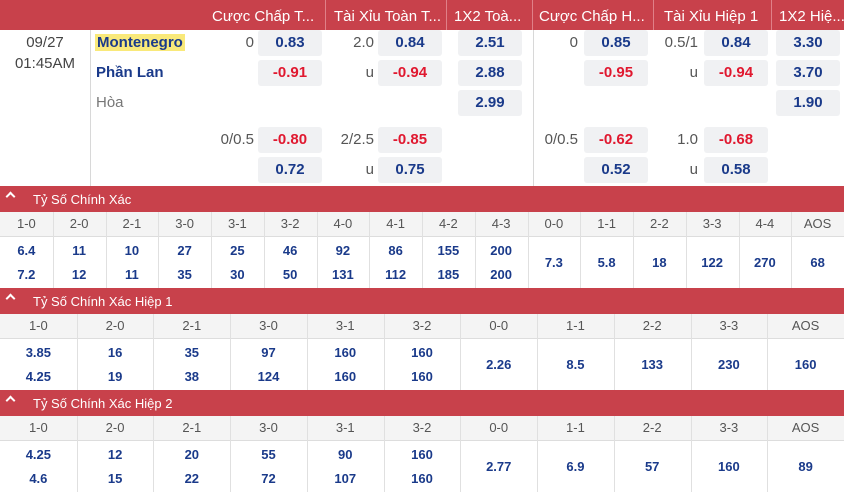 The image size is (844, 497). What do you see at coordinates (38, 352) in the screenshot?
I see `score-odds: 3.85` at bounding box center [38, 352].